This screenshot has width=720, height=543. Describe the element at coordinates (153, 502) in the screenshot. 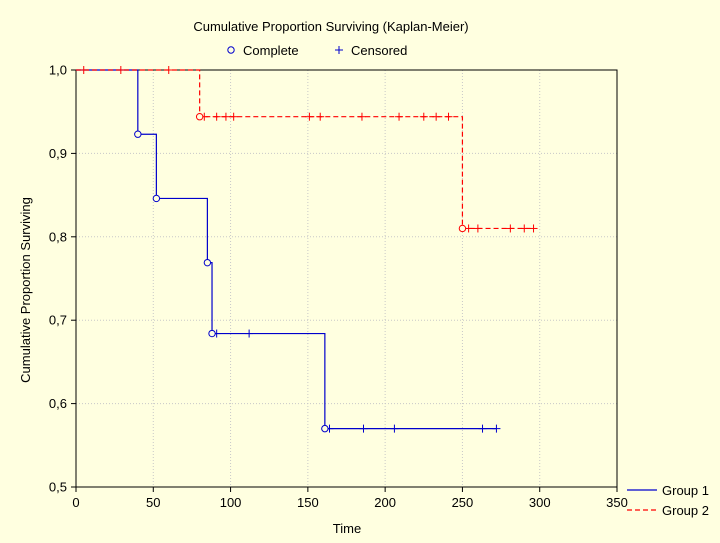

I see `x-tick-label: 50` at that location.